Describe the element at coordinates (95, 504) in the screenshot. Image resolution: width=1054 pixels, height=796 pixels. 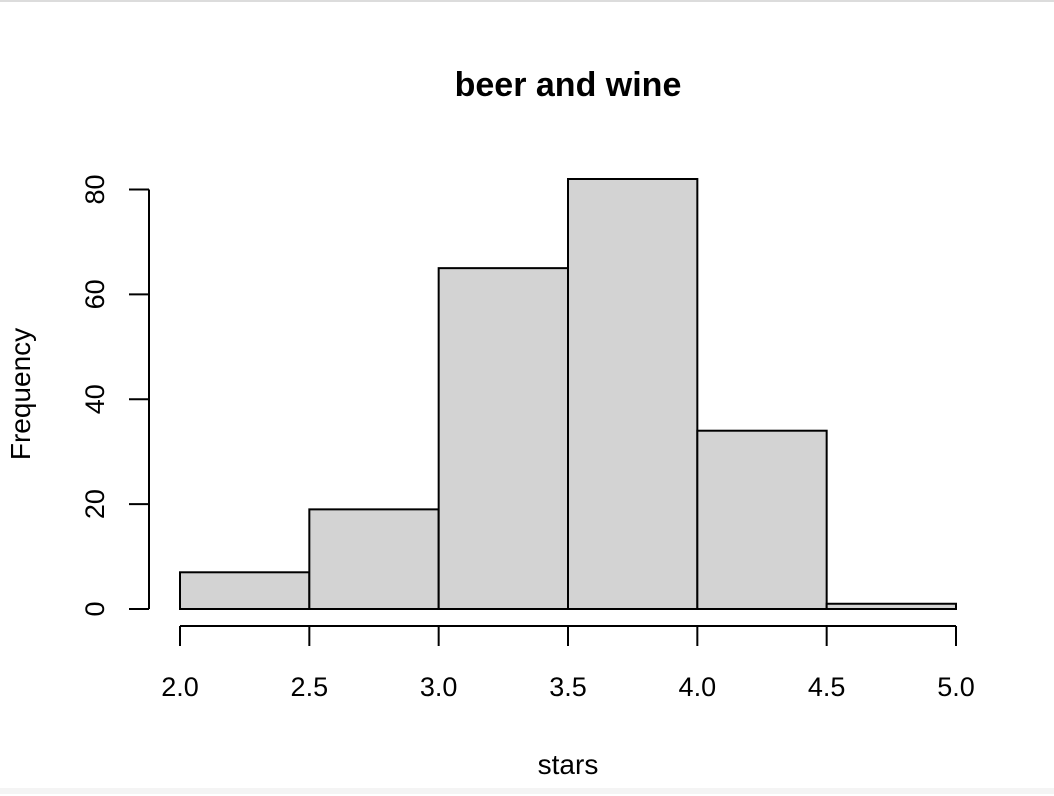
I see `y-tick-label: 20` at that location.